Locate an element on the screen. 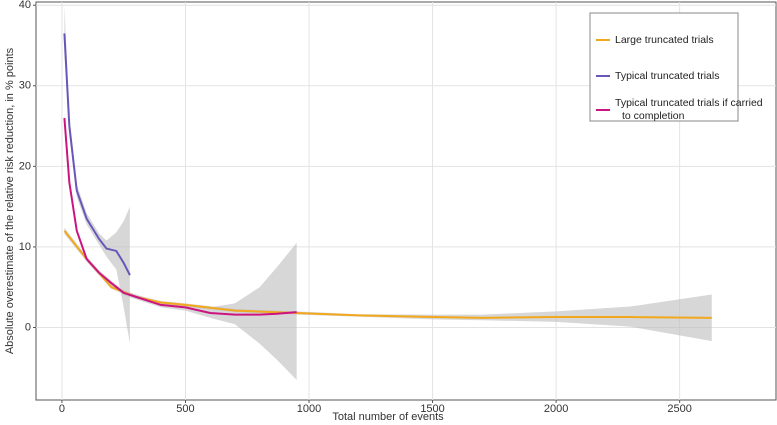 The image size is (777, 425). legend-label: Large truncated trials is located at coordinates (664, 40).